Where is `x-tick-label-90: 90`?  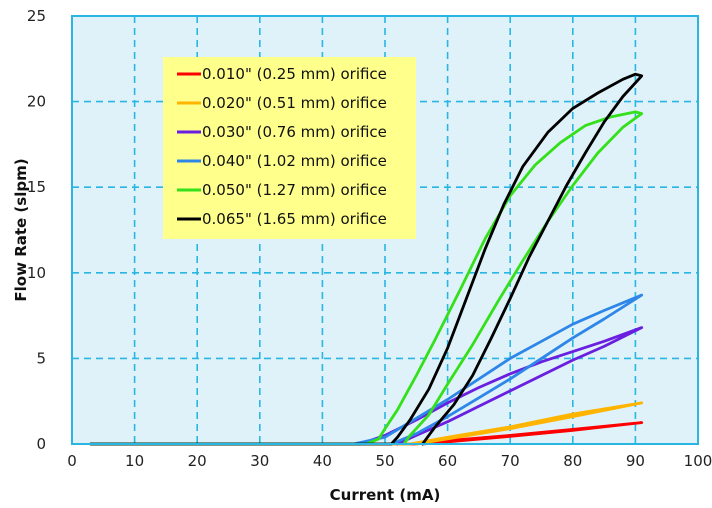 x-tick-label-90: 90 is located at coordinates (635, 461).